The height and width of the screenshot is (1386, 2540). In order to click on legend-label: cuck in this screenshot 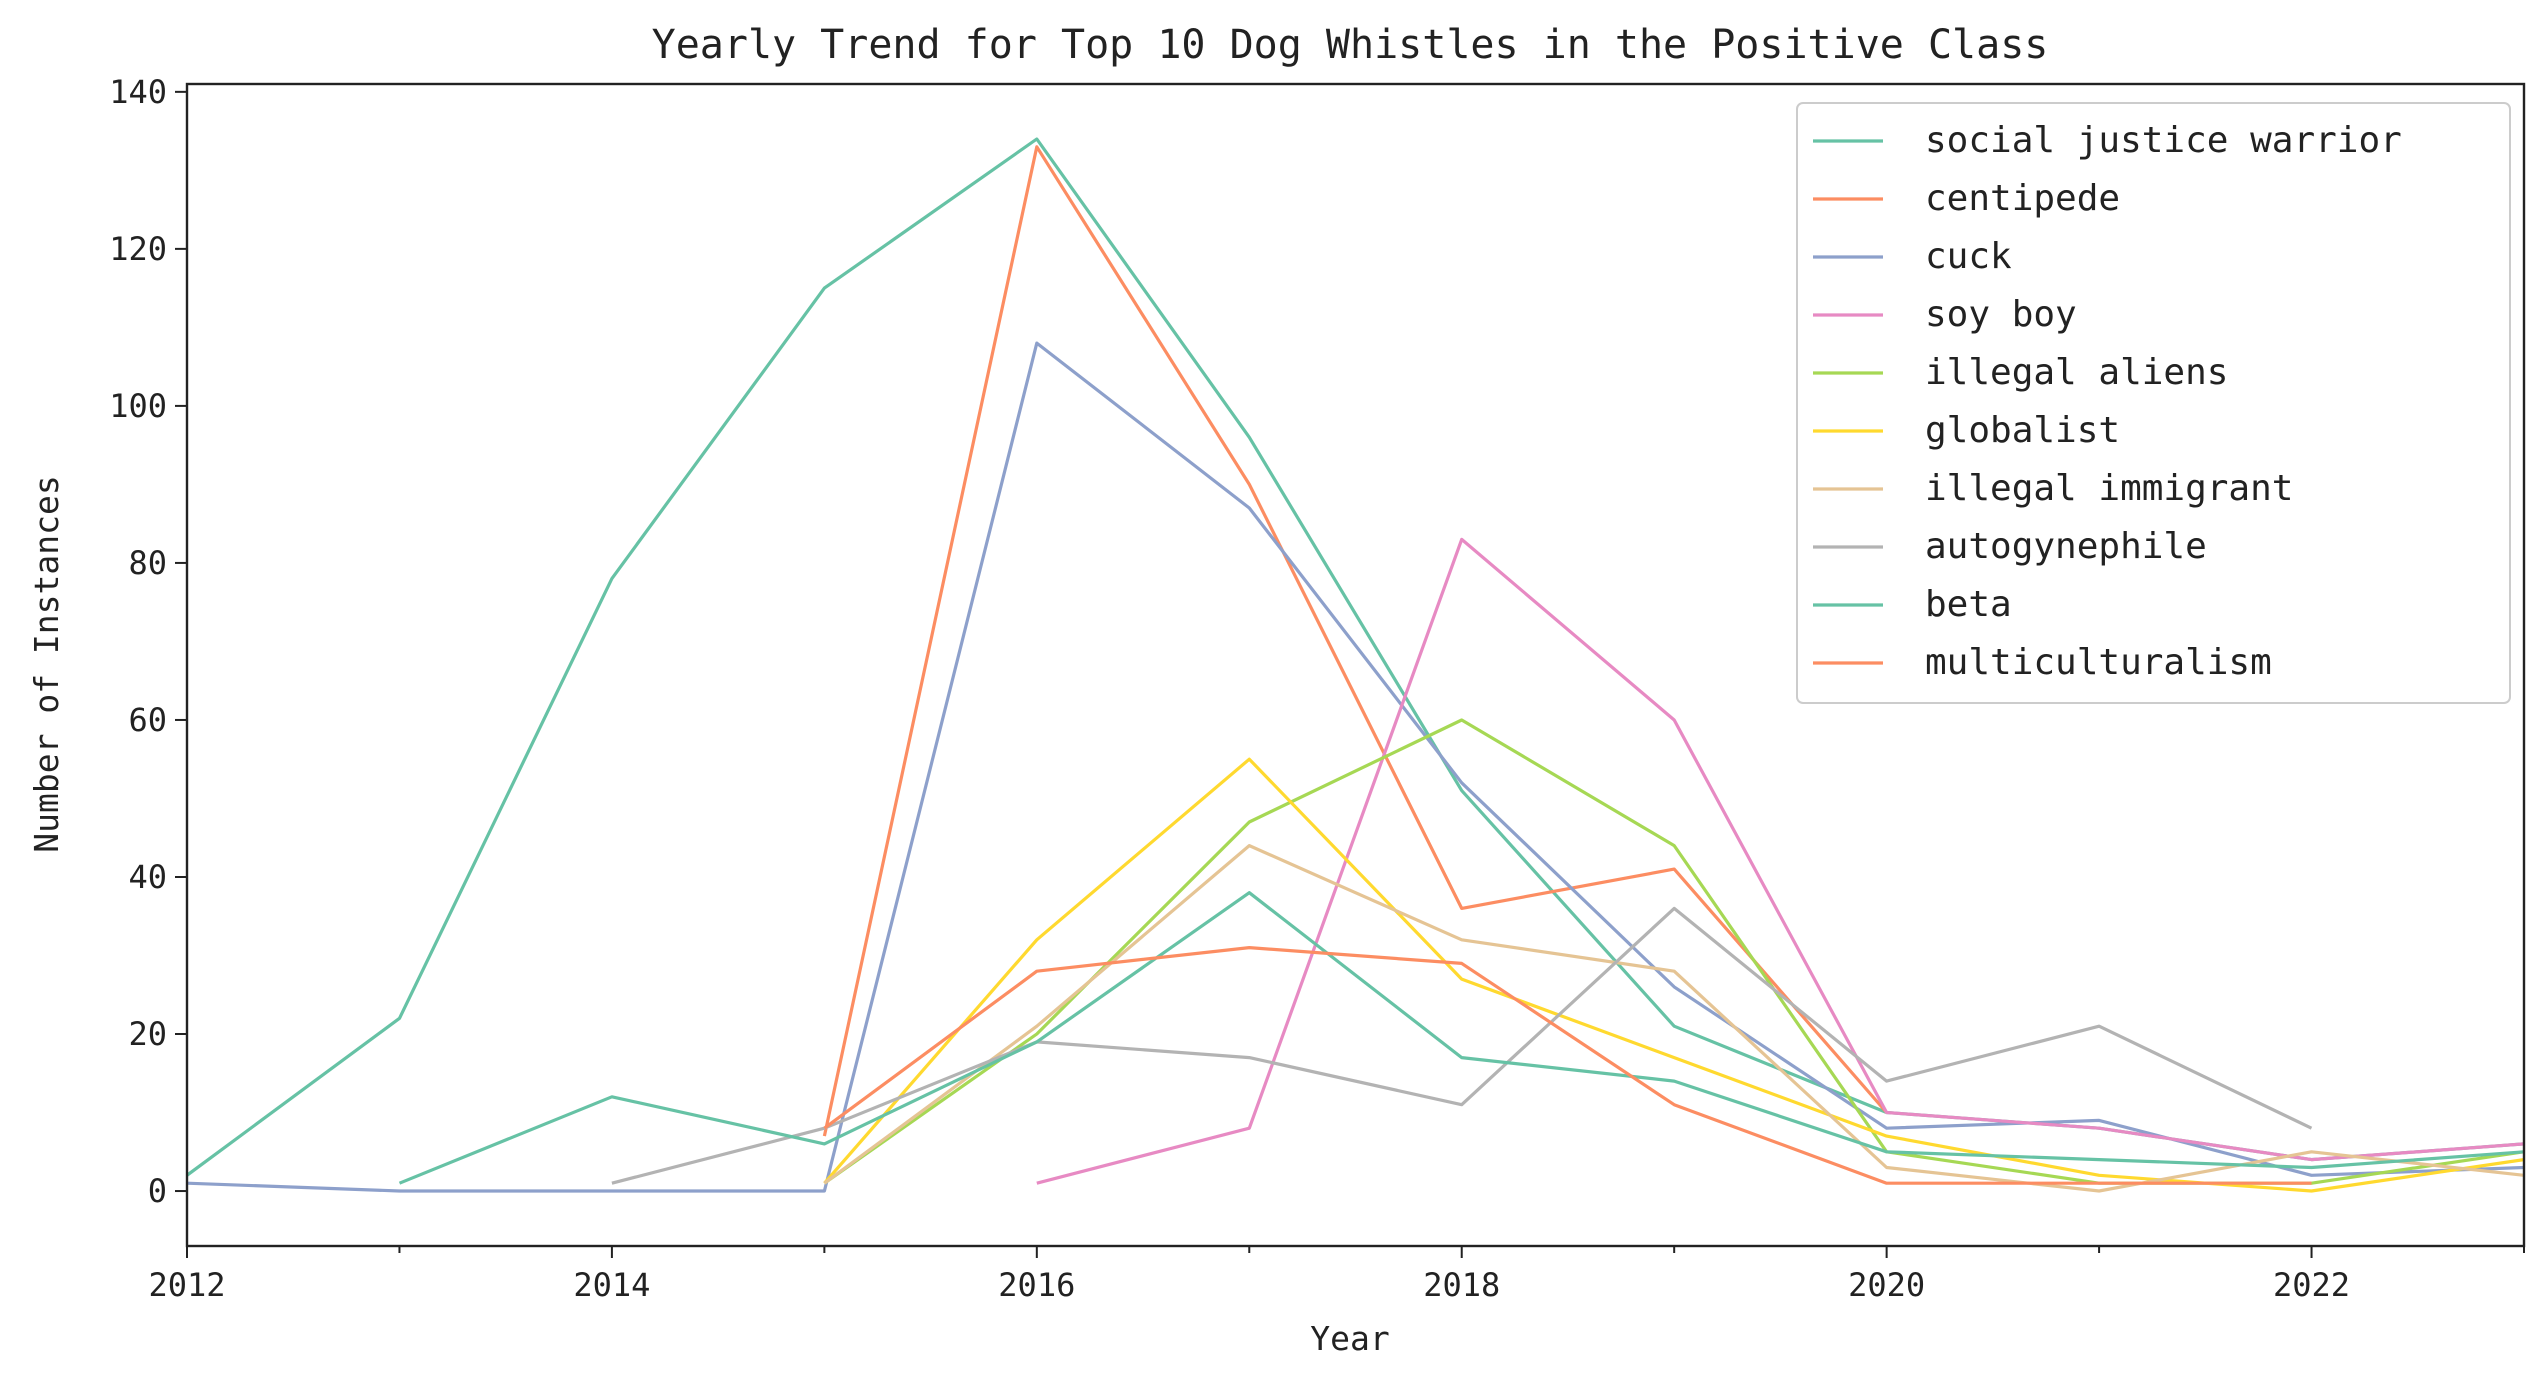, I will do `click(1968, 256)`.